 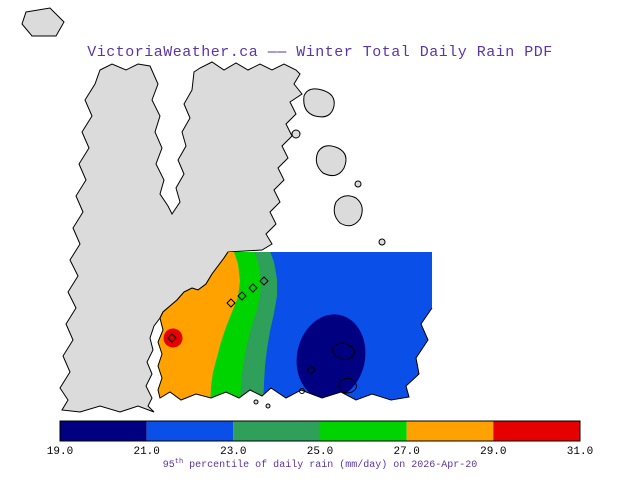 I want to click on contour-field, so click(x=295, y=326).